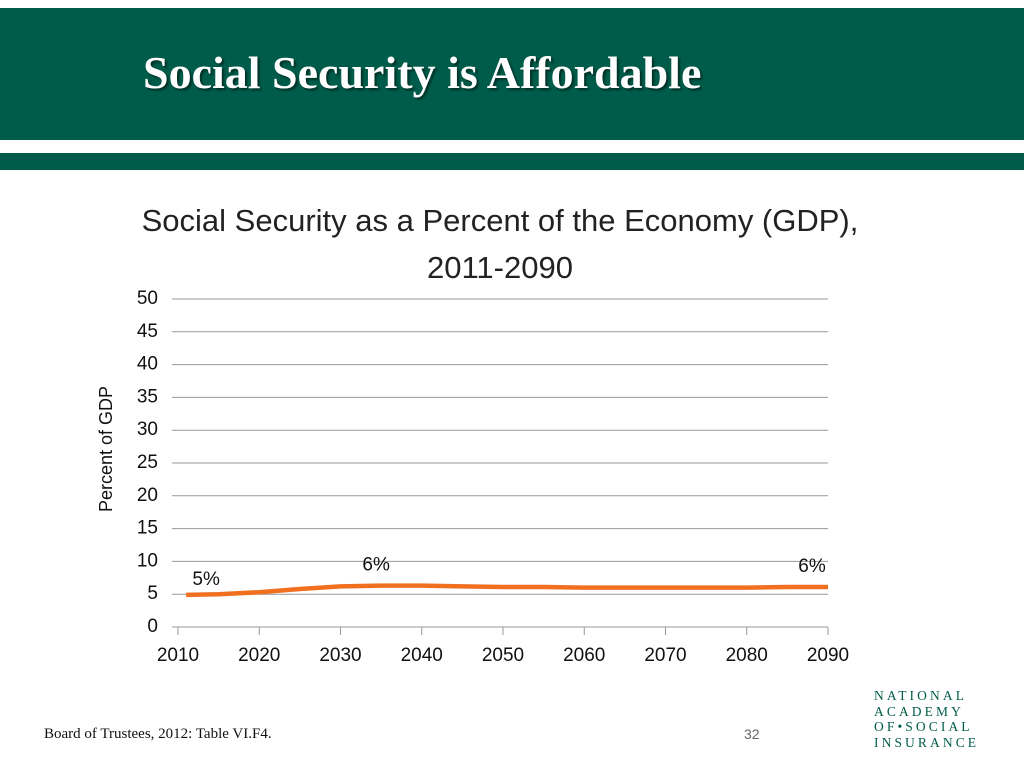  What do you see at coordinates (747, 655) in the screenshot?
I see `x-tick-label: 2080` at bounding box center [747, 655].